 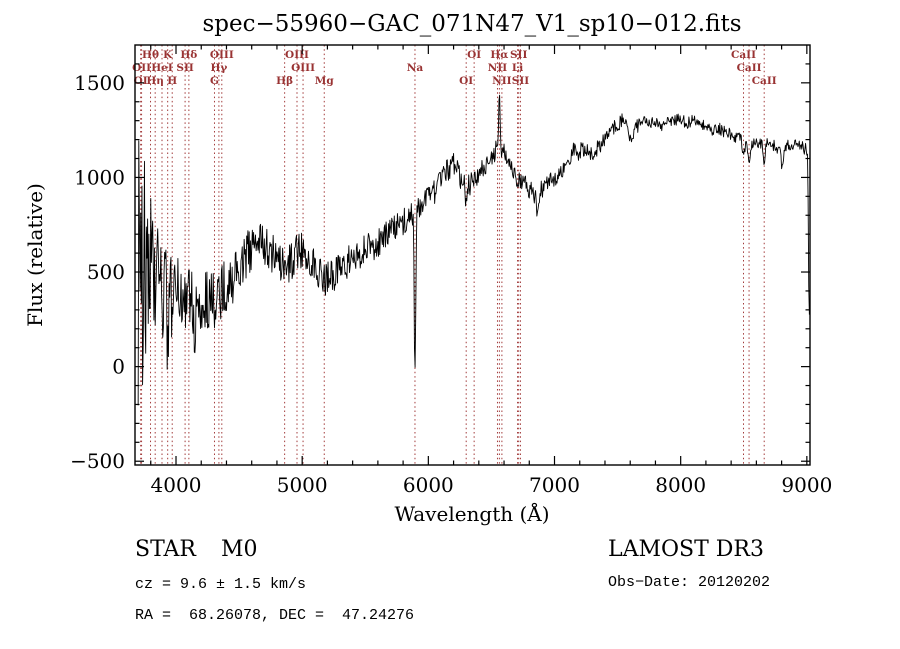 What do you see at coordinates (214, 81) in the screenshot?
I see `spectral-line-label: G` at bounding box center [214, 81].